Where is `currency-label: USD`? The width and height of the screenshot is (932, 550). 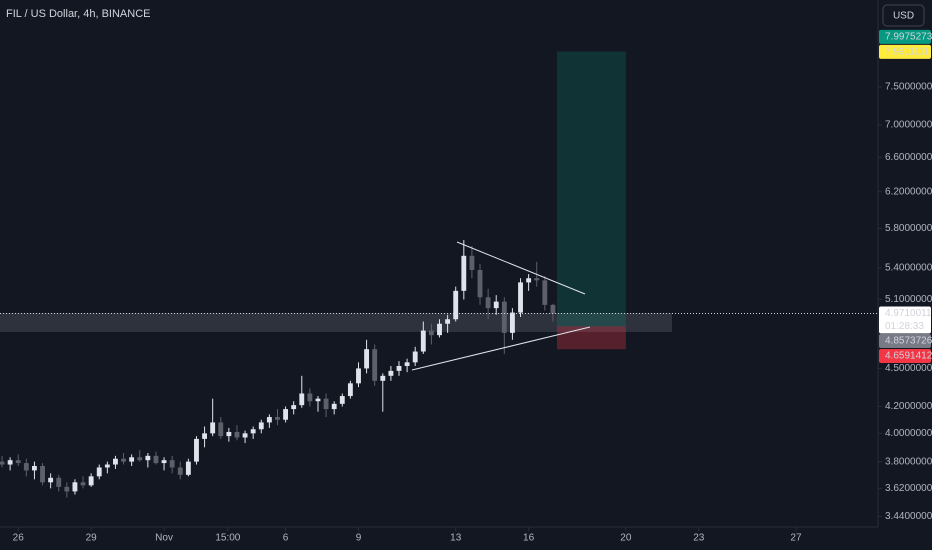 currency-label: USD is located at coordinates (903, 16).